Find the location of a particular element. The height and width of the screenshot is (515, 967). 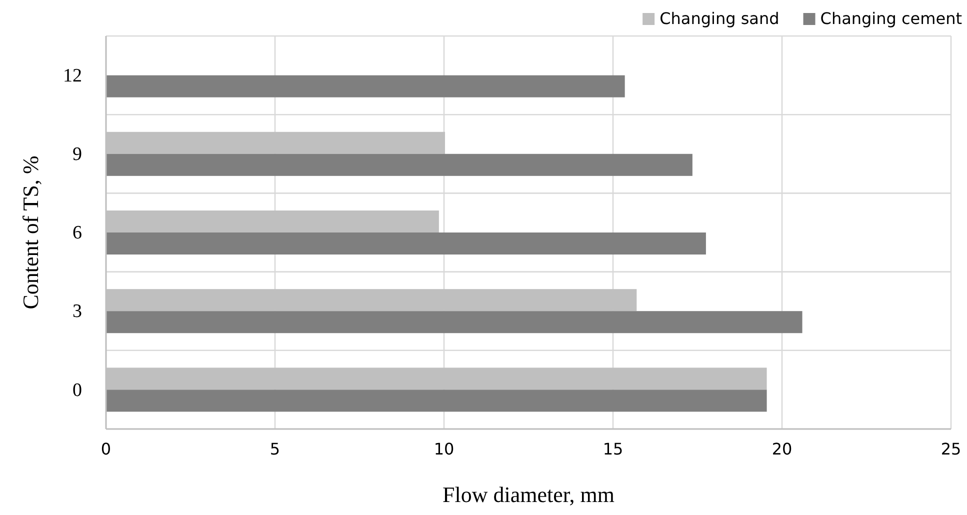

y-axis-title: Content of TS, % is located at coordinates (30, 233).